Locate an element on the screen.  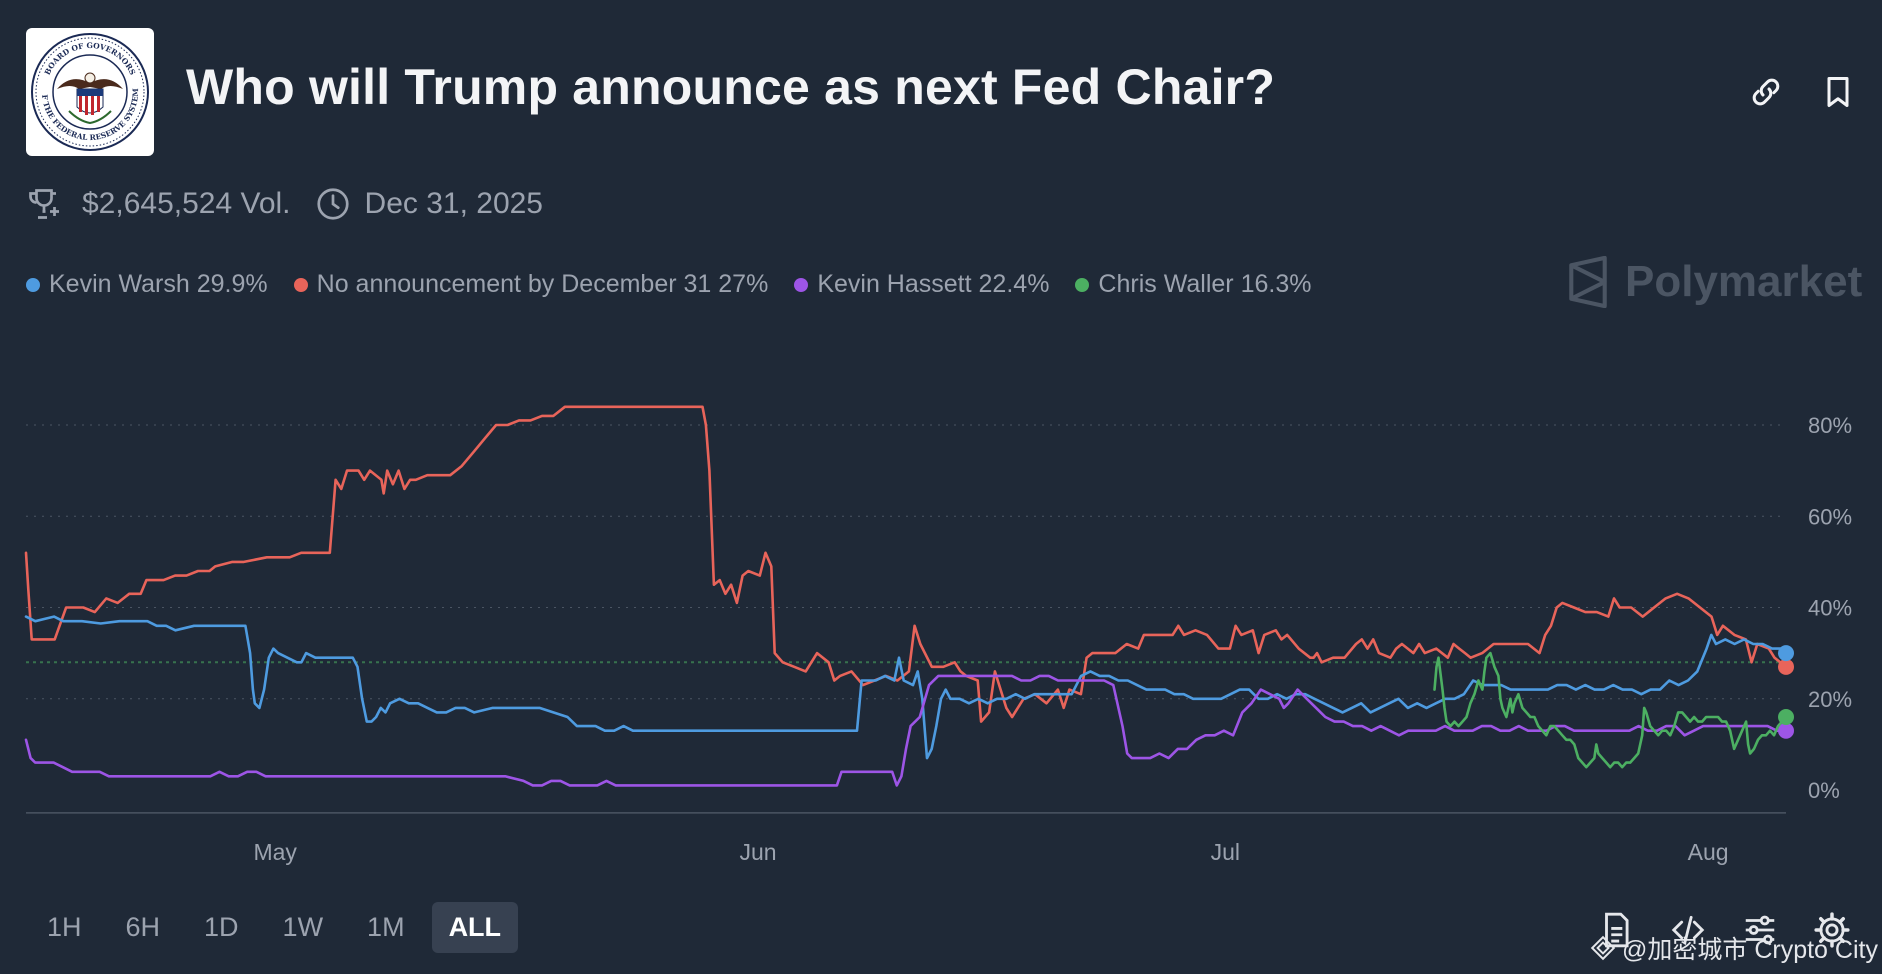
source-watermark: @加密城市 Crypto City is located at coordinates (1734, 948).